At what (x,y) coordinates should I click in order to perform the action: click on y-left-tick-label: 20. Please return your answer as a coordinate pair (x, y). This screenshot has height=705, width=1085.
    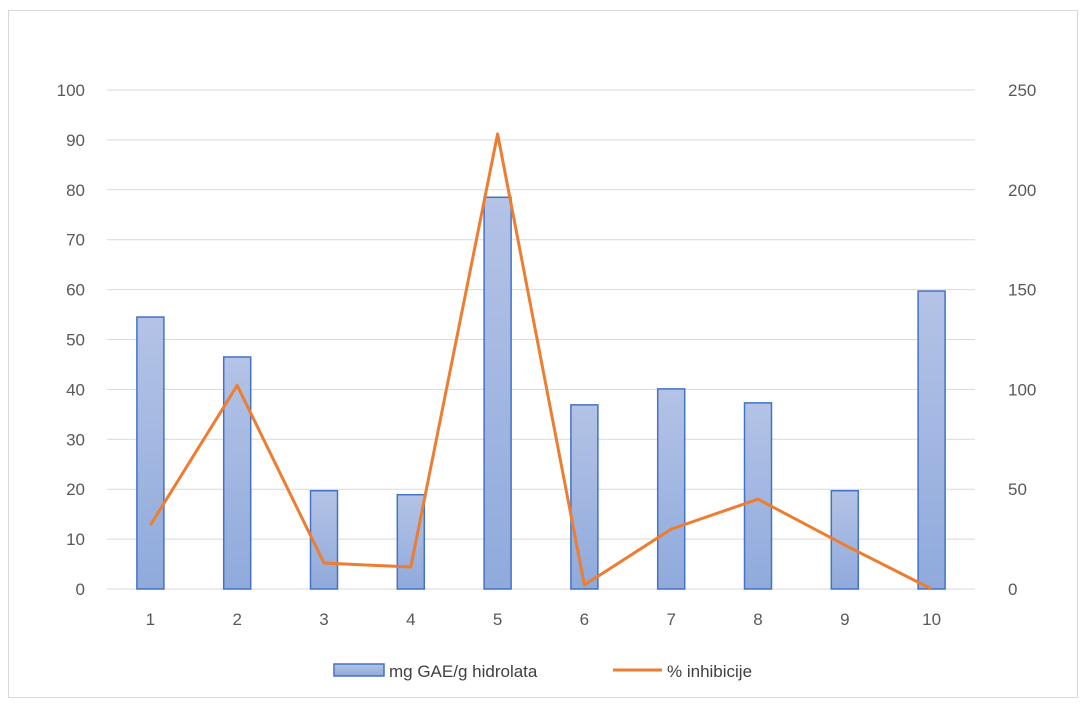
    Looking at the image, I should click on (75, 489).